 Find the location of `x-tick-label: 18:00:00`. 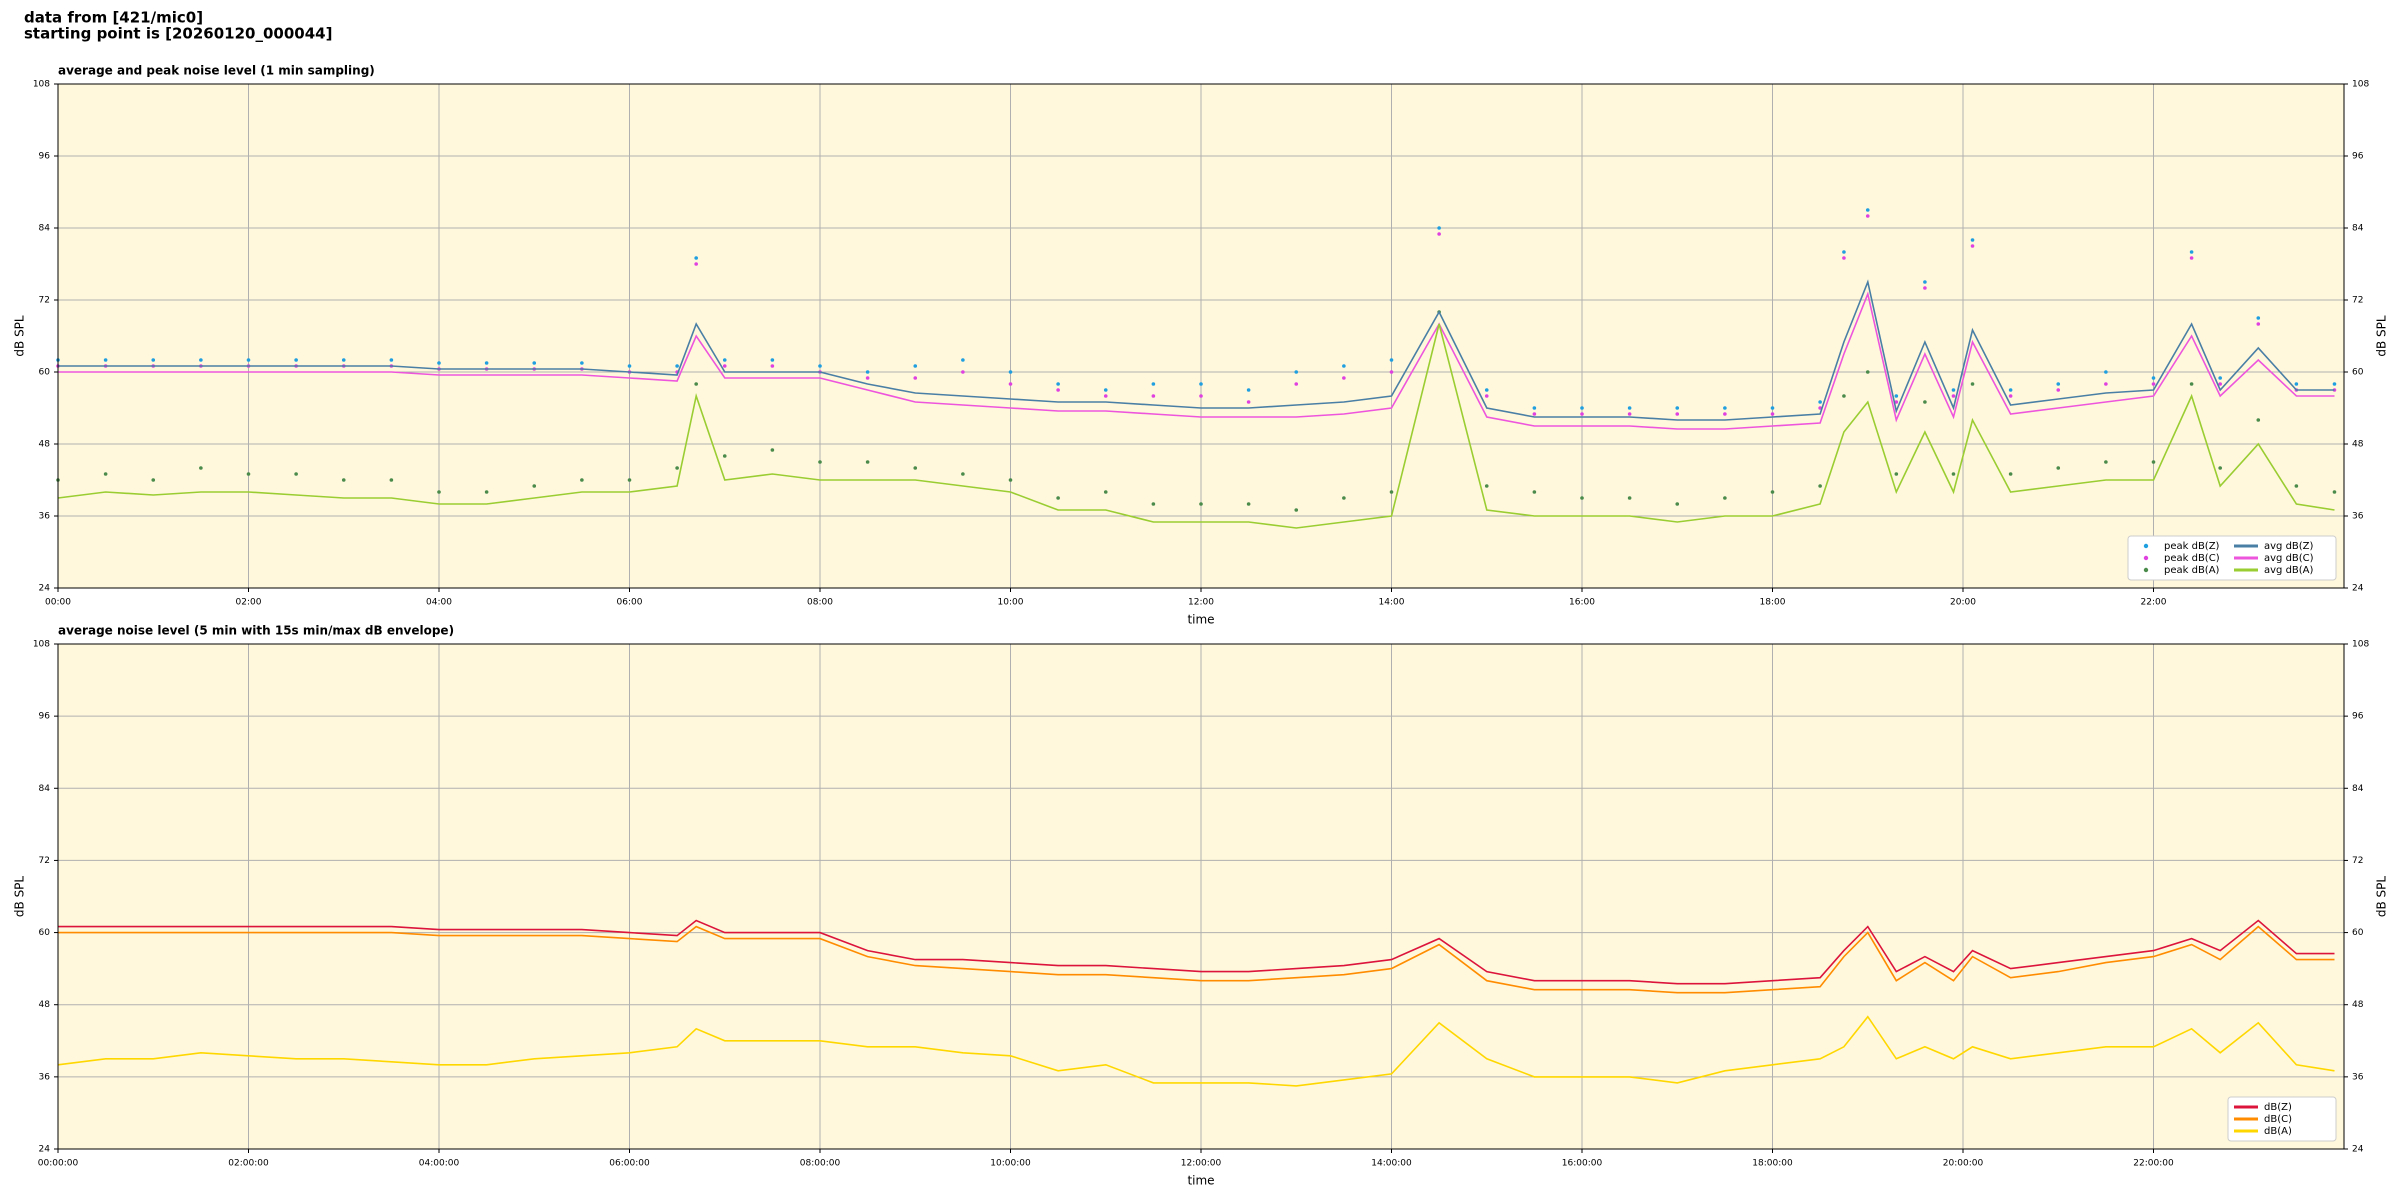

x-tick-label: 18:00:00 is located at coordinates (1772, 1164).